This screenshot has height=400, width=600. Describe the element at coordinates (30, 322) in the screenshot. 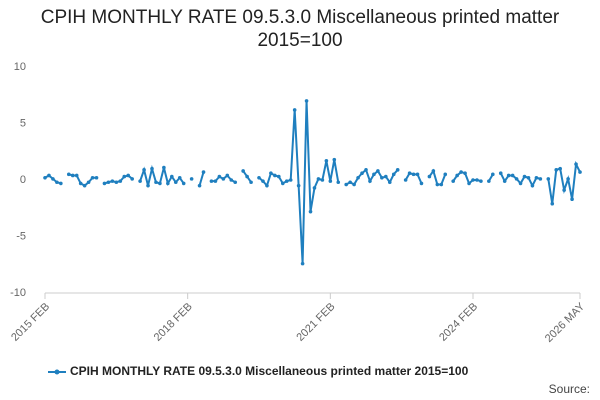

I see `x-tick-label: 2015 FEB` at that location.